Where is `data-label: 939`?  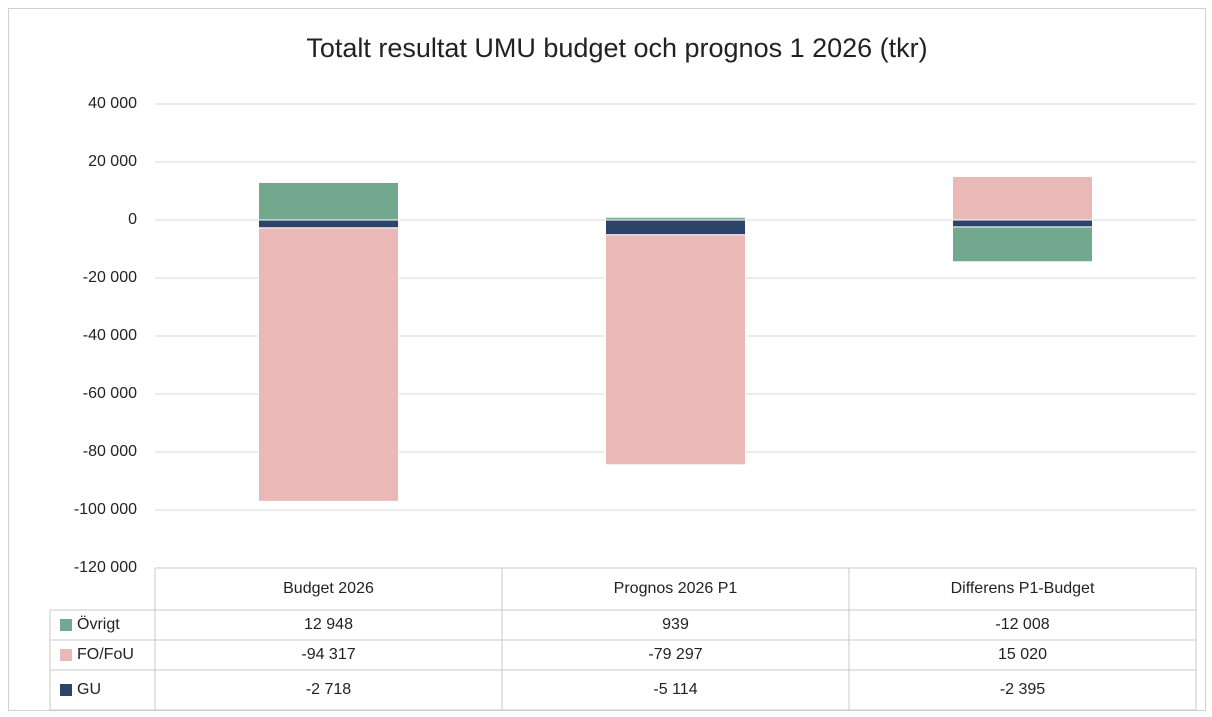 data-label: 939 is located at coordinates (675, 624).